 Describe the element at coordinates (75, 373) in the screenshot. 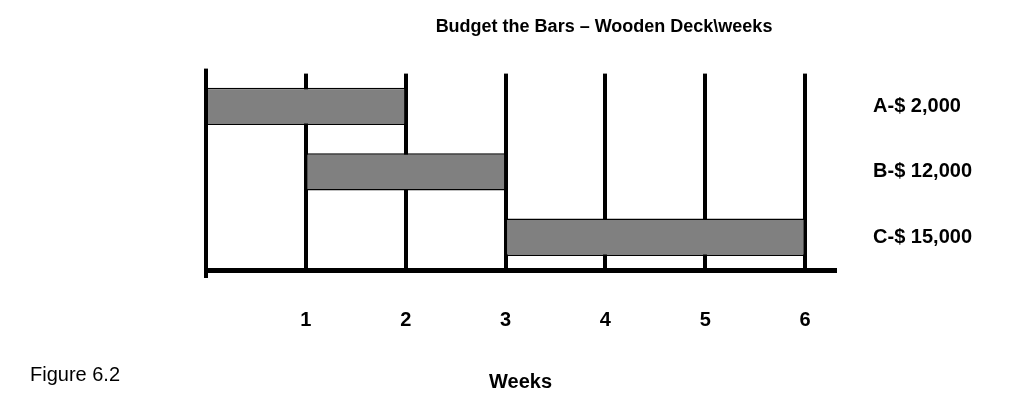

I see `caption: Figure 6.2` at that location.